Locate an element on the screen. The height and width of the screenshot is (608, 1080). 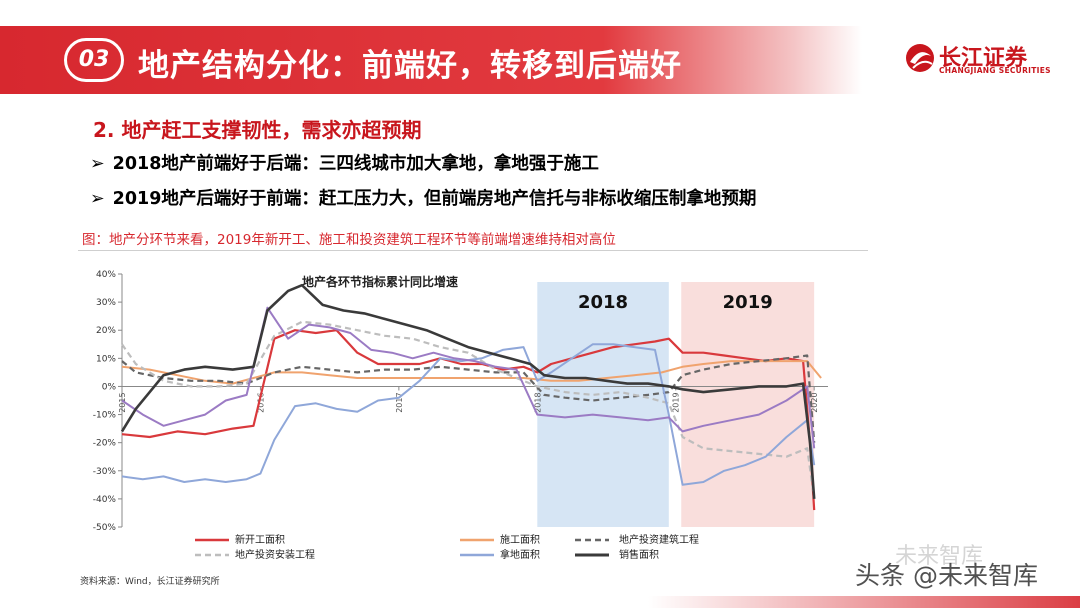
y-tick-label: -30% is located at coordinates (105, 472).